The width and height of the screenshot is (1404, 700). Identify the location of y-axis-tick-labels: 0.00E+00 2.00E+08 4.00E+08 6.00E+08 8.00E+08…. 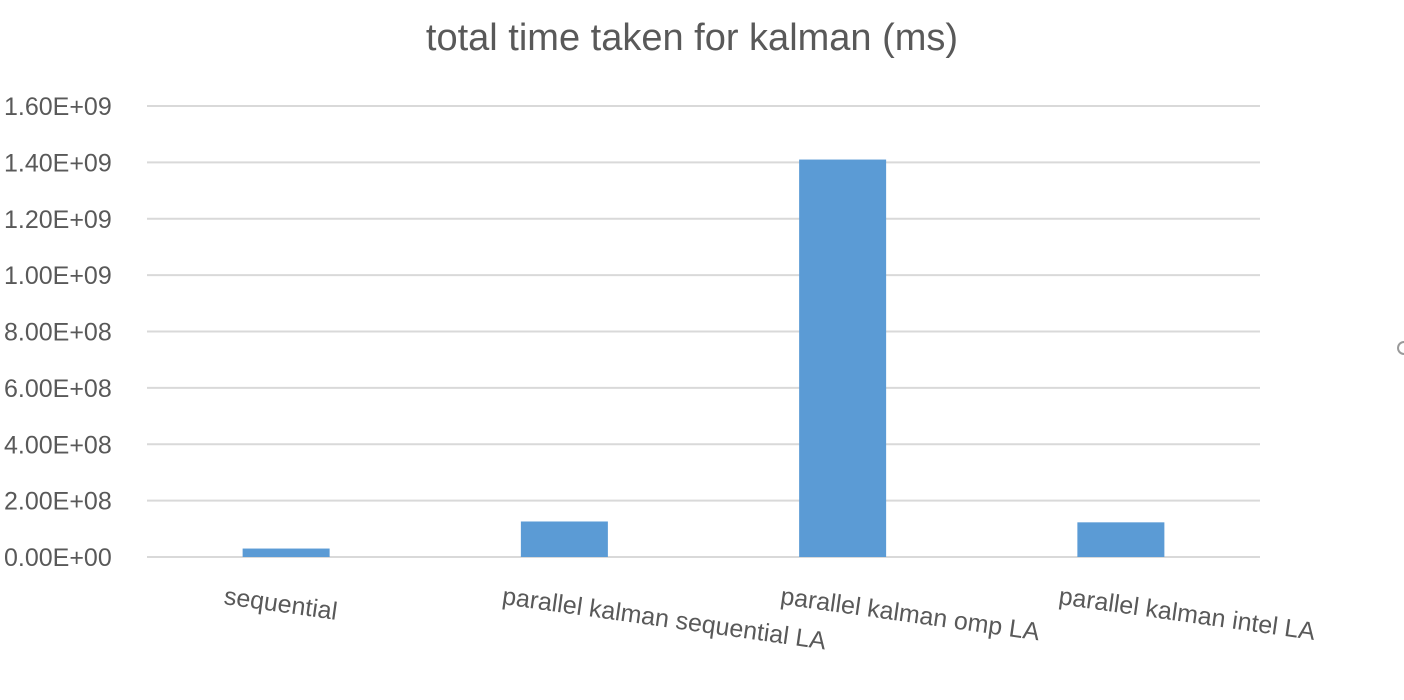
(58, 332).